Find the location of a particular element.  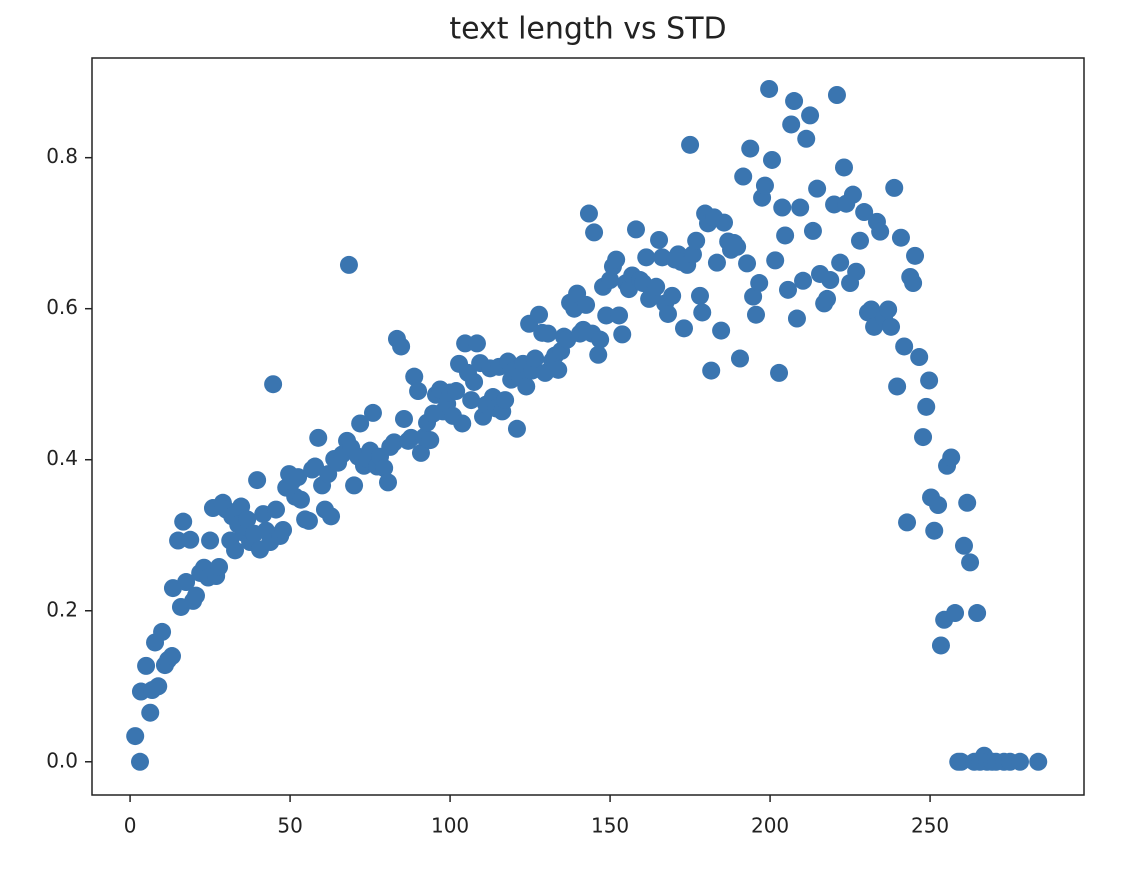

chart-title: text length vs STD is located at coordinates (587, 29).